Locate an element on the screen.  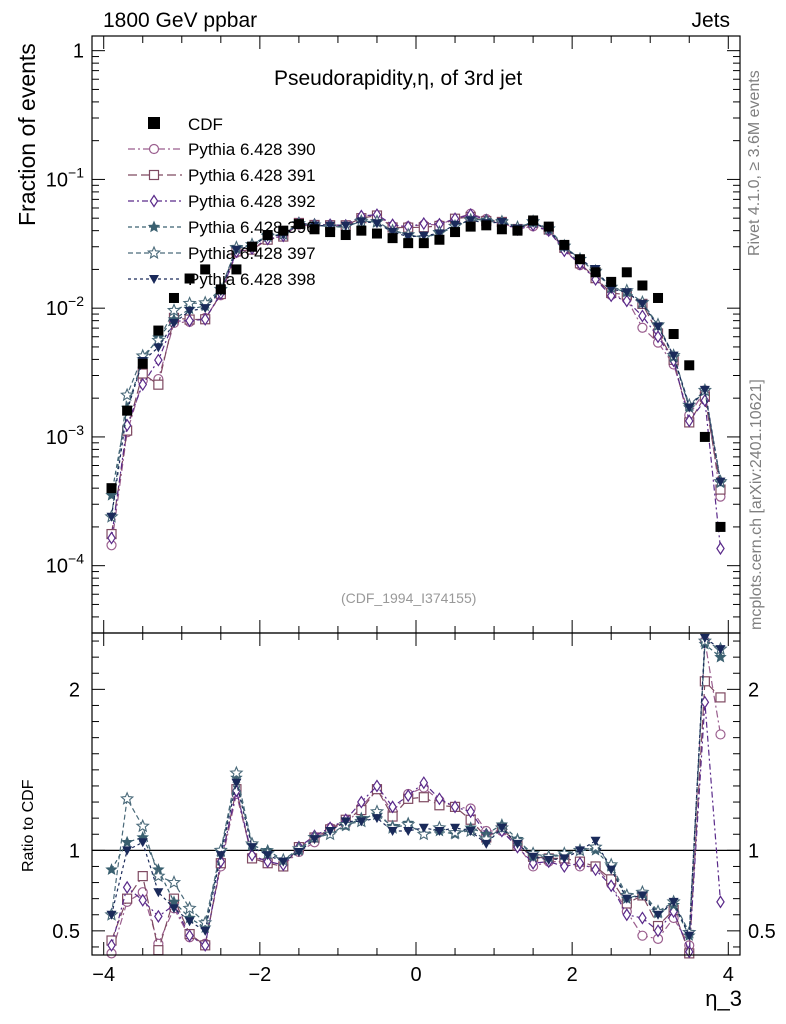
legend-label-4: Pythia 6.428 397 is located at coordinates (252, 253).